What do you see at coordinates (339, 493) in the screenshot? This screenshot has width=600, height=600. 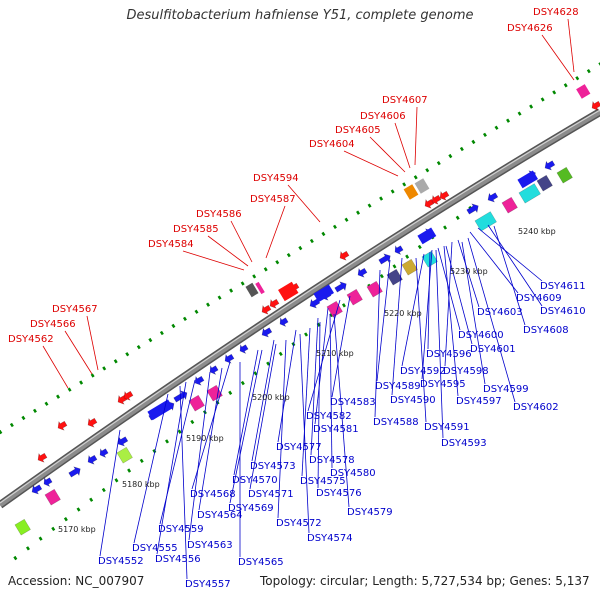 I see `lower-gene-label: DSY4576` at bounding box center [339, 493].